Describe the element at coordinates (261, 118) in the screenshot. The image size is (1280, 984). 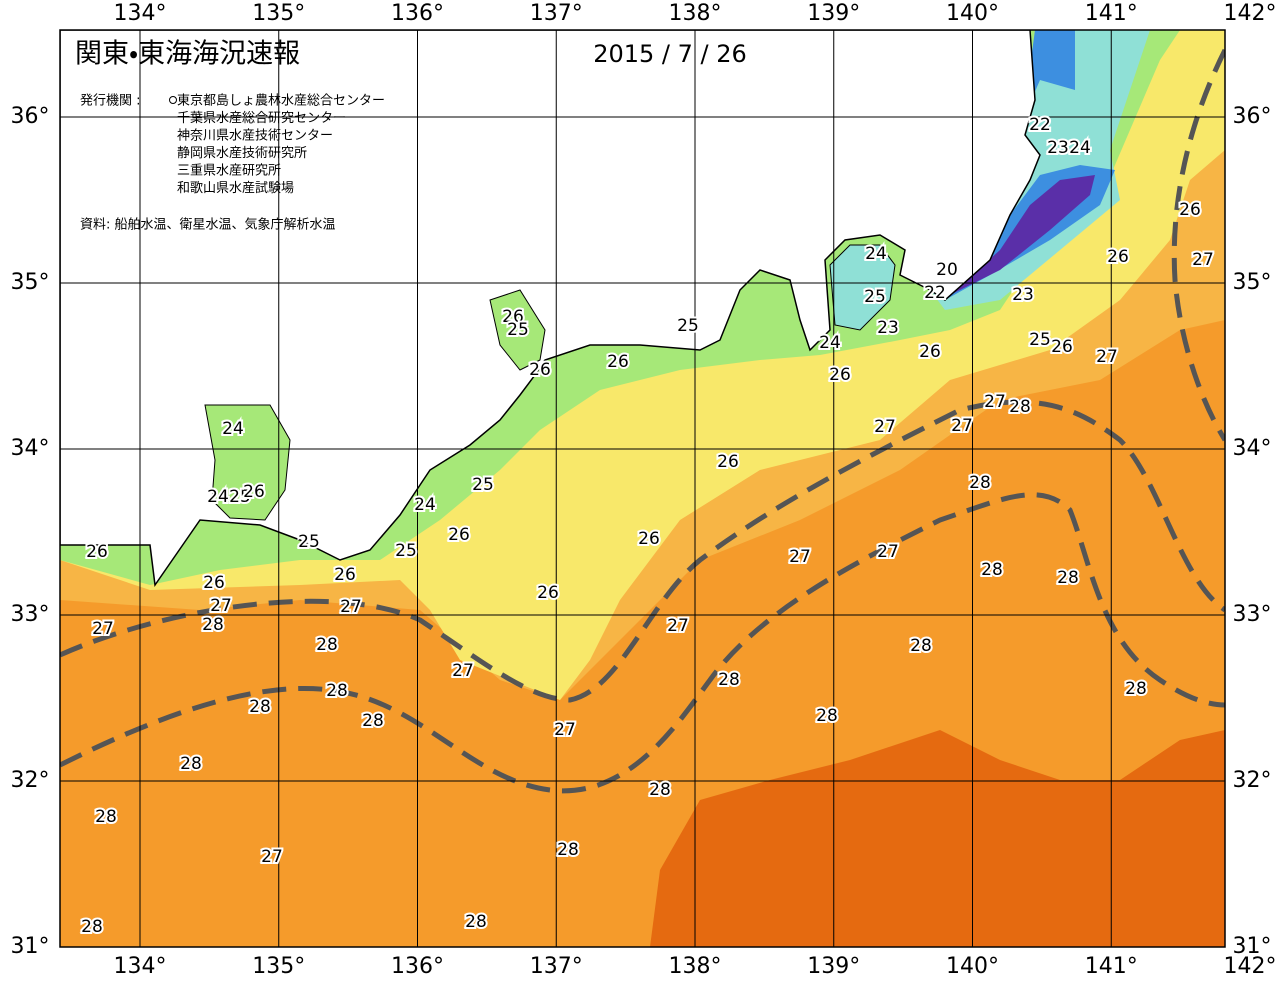
I see `issuer: 千葉県水産総合研究センター` at that location.